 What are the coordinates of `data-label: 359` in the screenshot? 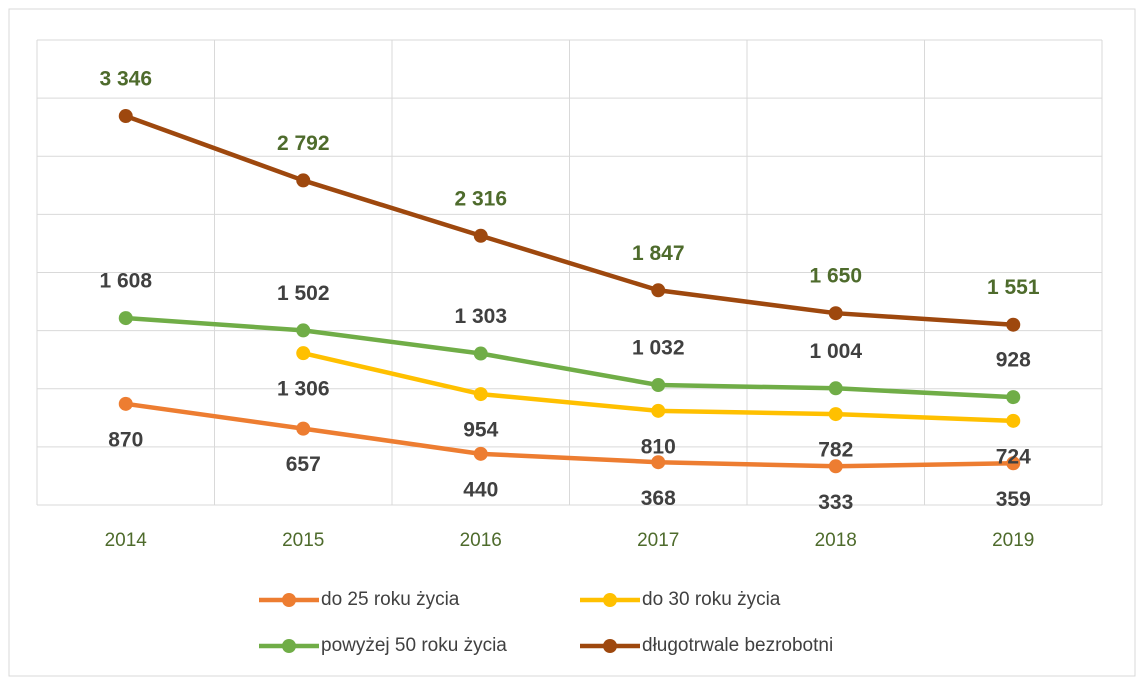 It's located at (1013, 499).